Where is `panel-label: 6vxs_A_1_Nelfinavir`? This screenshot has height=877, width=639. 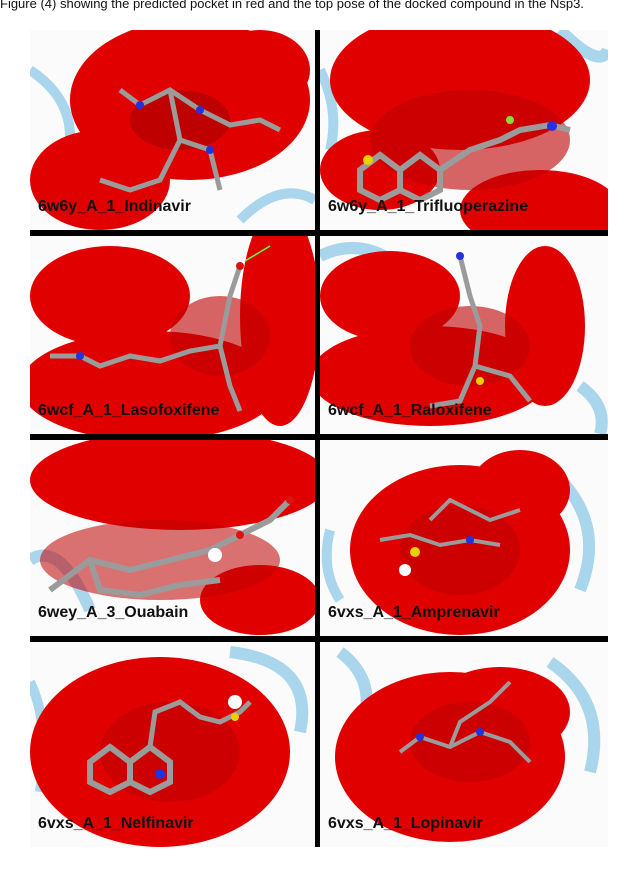 panel-label: 6vxs_A_1_Nelfinavir is located at coordinates (116, 823).